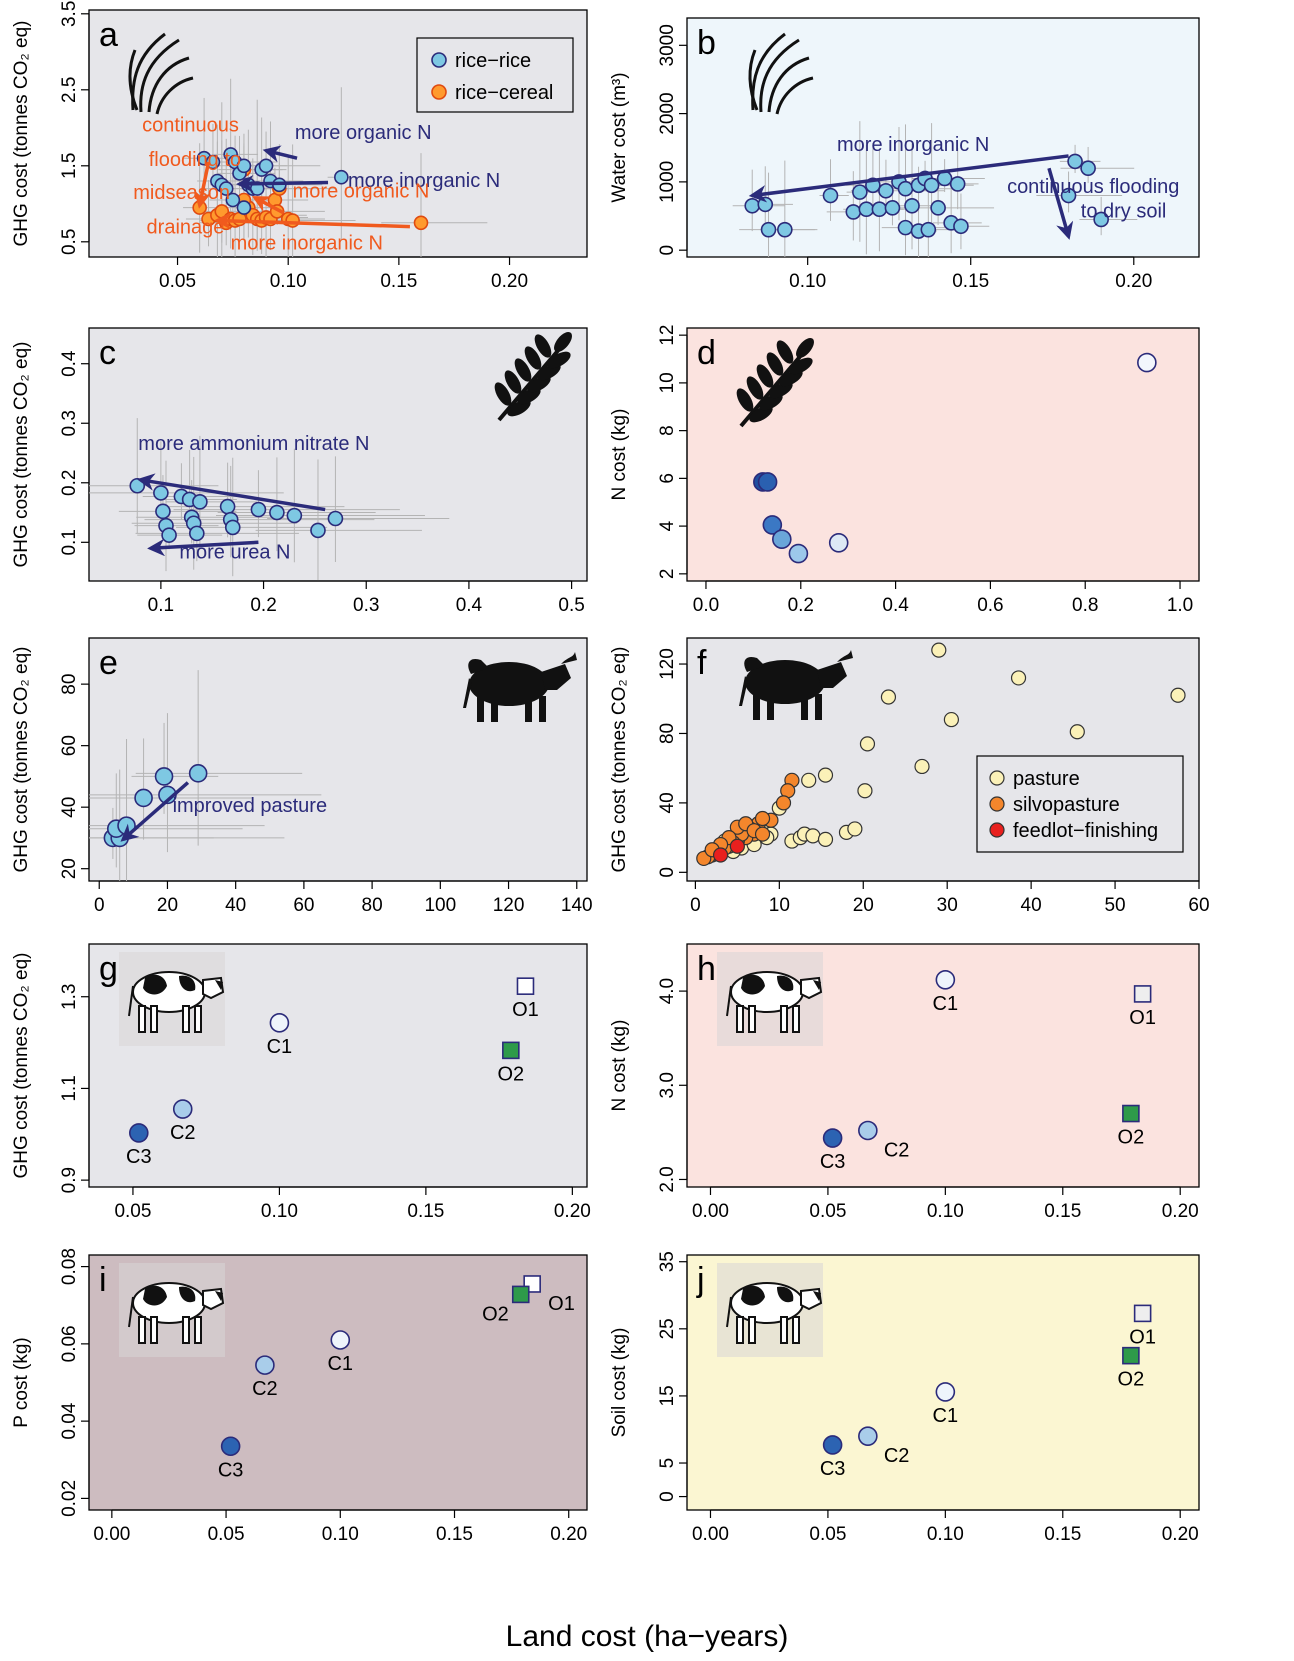 This screenshot has width=1294, height=1661. What do you see at coordinates (706, 605) in the screenshot?
I see `x-tick-label: 0.0` at bounding box center [706, 605].